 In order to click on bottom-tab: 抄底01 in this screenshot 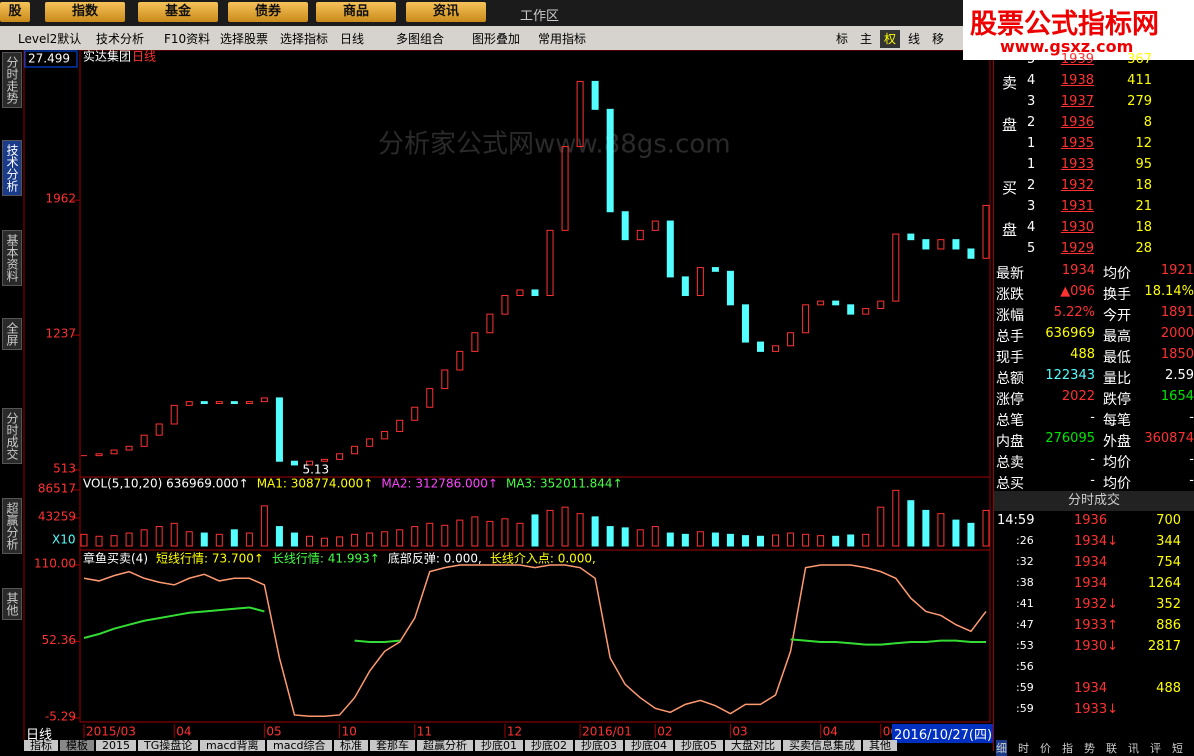, I will do `click(499, 745)`.